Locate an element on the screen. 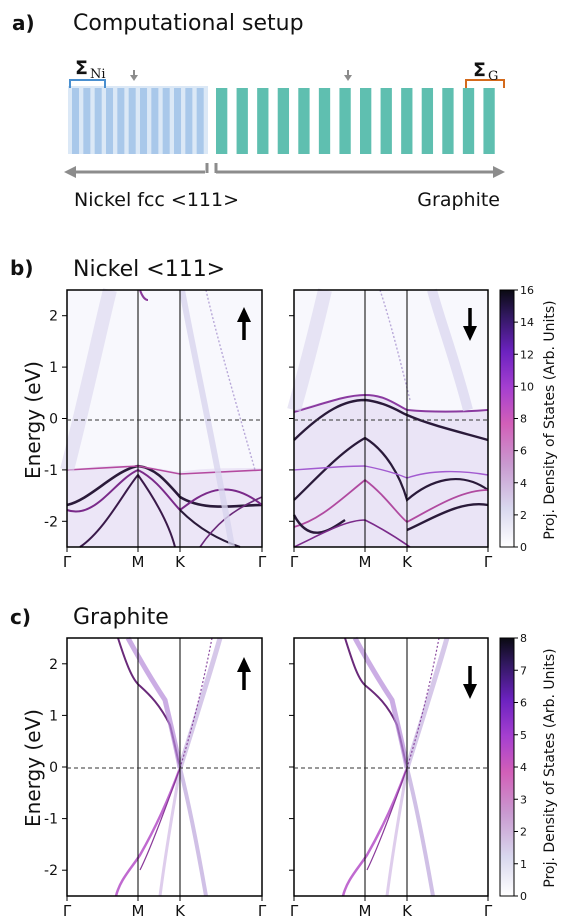 The image size is (562, 920). y-tick-label: 0 is located at coordinates (53, 420).